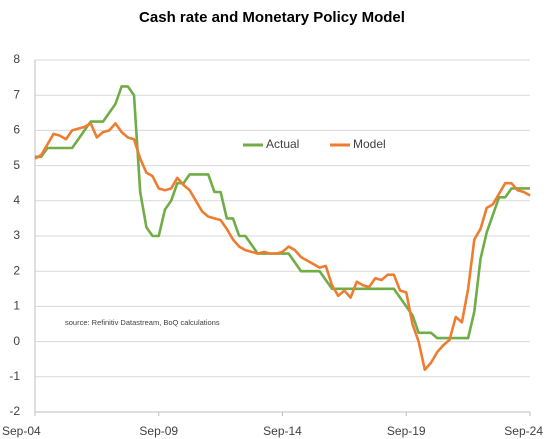 The width and height of the screenshot is (545, 439). What do you see at coordinates (158, 431) in the screenshot?
I see `x-tick-label: Sep-09` at bounding box center [158, 431].